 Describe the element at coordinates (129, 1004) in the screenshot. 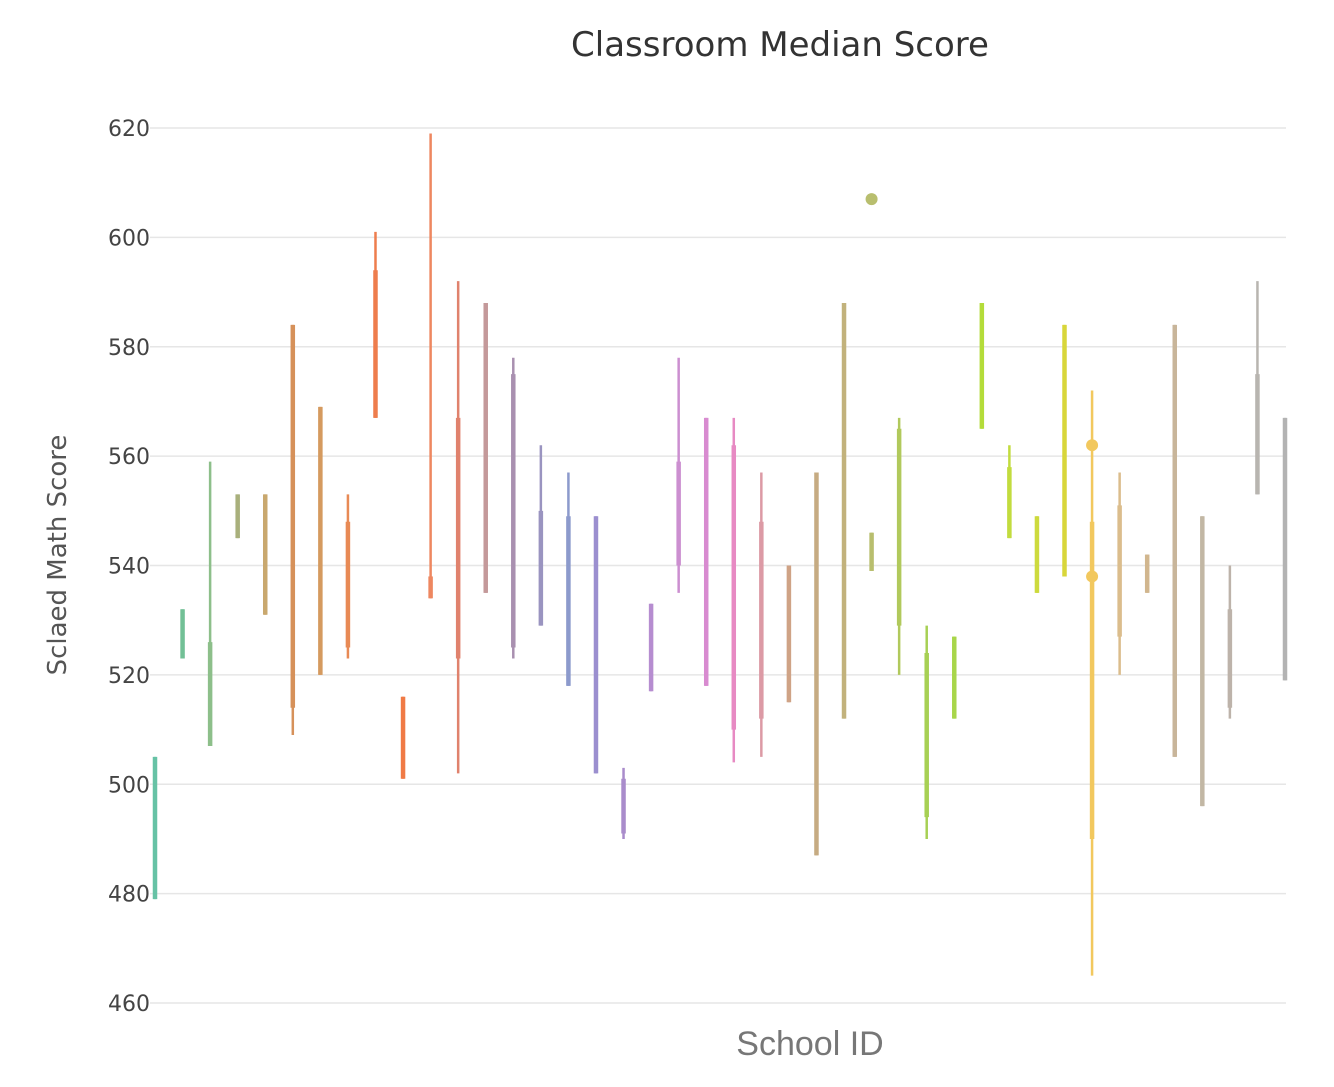

I see `y-tick-label: 460` at that location.